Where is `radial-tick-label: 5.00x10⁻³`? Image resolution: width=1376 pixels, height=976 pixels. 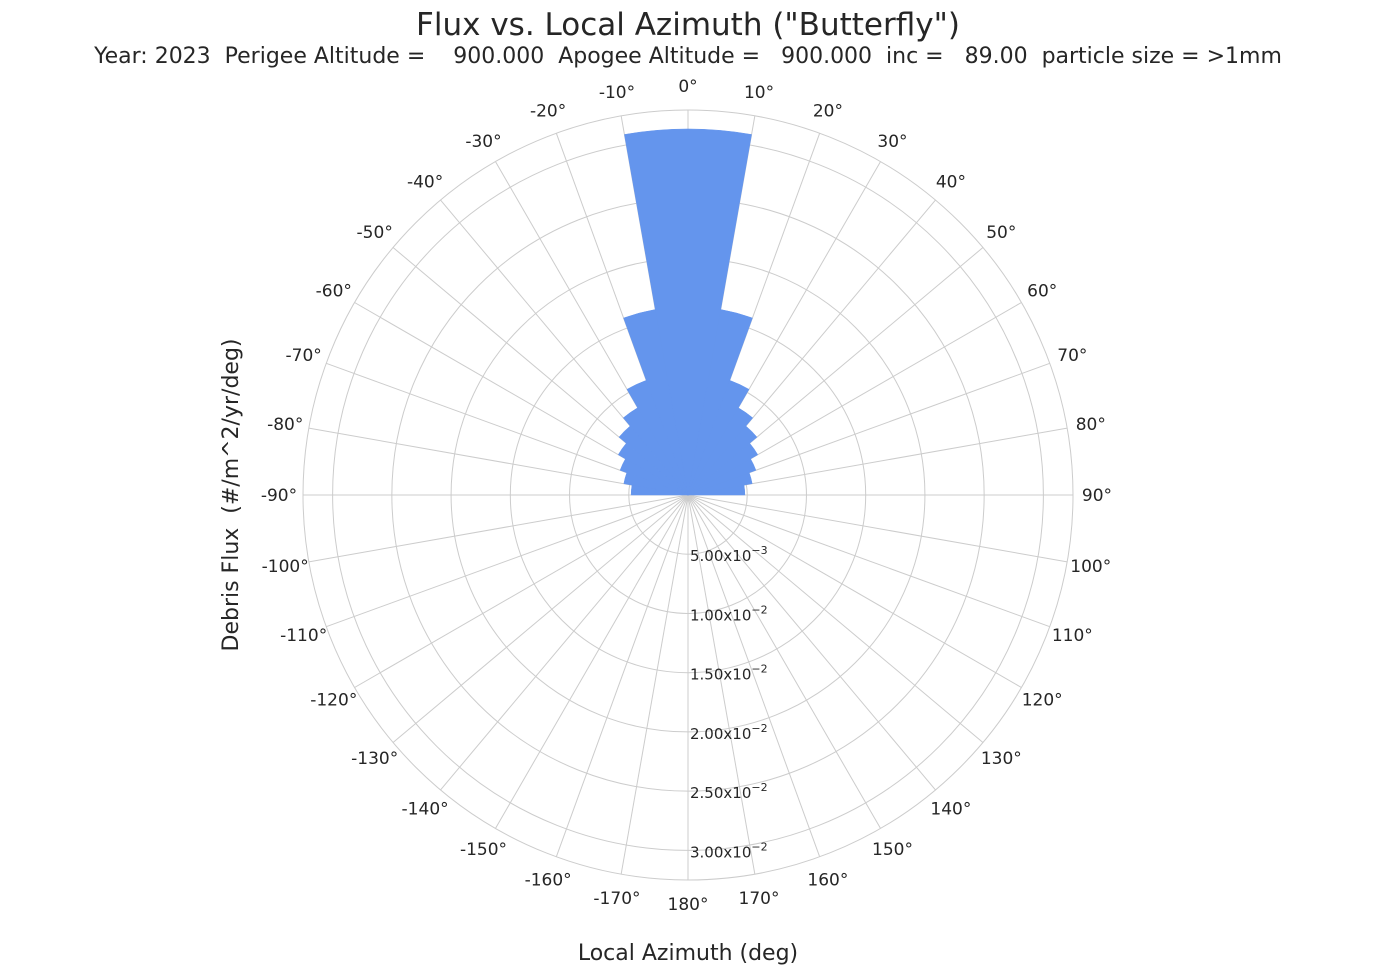
radial-tick-label: 5.00x10⁻³ is located at coordinates (729, 554).